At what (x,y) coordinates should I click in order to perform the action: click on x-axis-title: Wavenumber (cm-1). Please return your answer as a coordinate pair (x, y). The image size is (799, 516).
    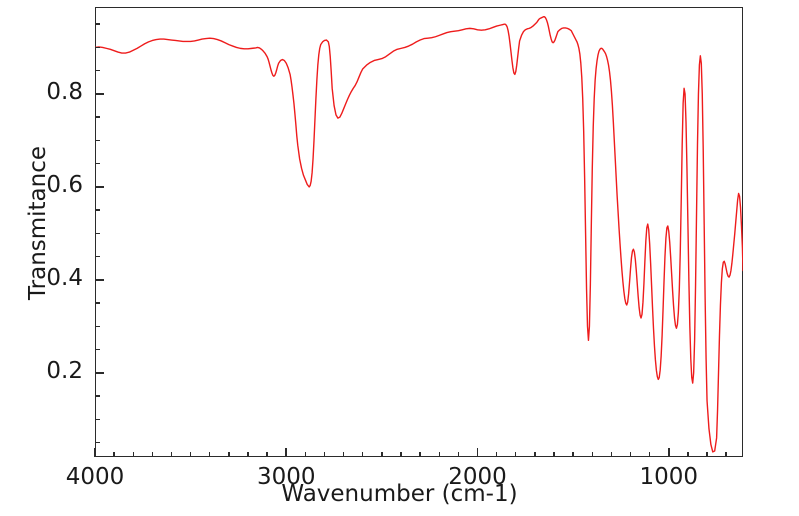
    Looking at the image, I should click on (399, 494).